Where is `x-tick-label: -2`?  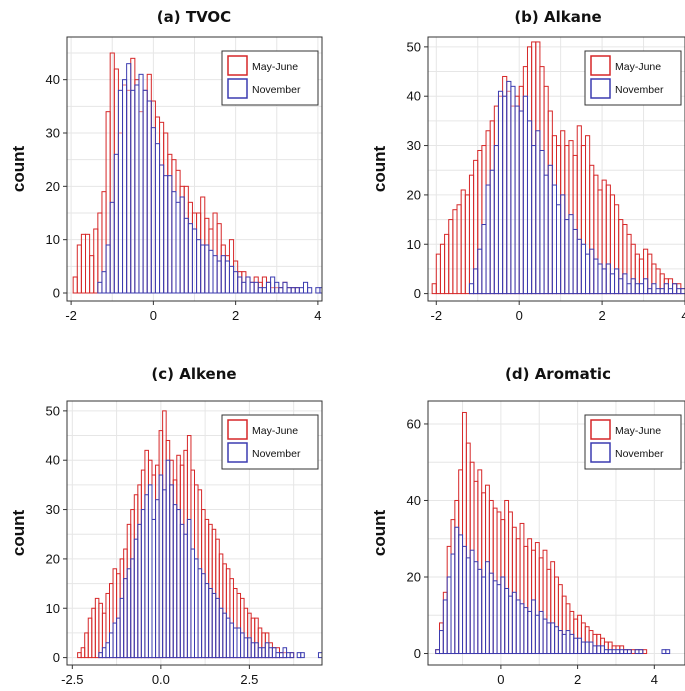
x-tick-label: -2 is located at coordinates (71, 315).